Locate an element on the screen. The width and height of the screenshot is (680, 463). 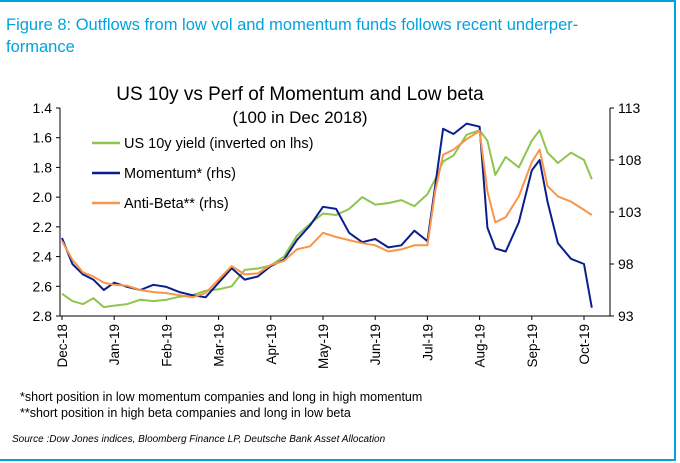
left-tick-label: 2.2 is located at coordinates (43, 227).